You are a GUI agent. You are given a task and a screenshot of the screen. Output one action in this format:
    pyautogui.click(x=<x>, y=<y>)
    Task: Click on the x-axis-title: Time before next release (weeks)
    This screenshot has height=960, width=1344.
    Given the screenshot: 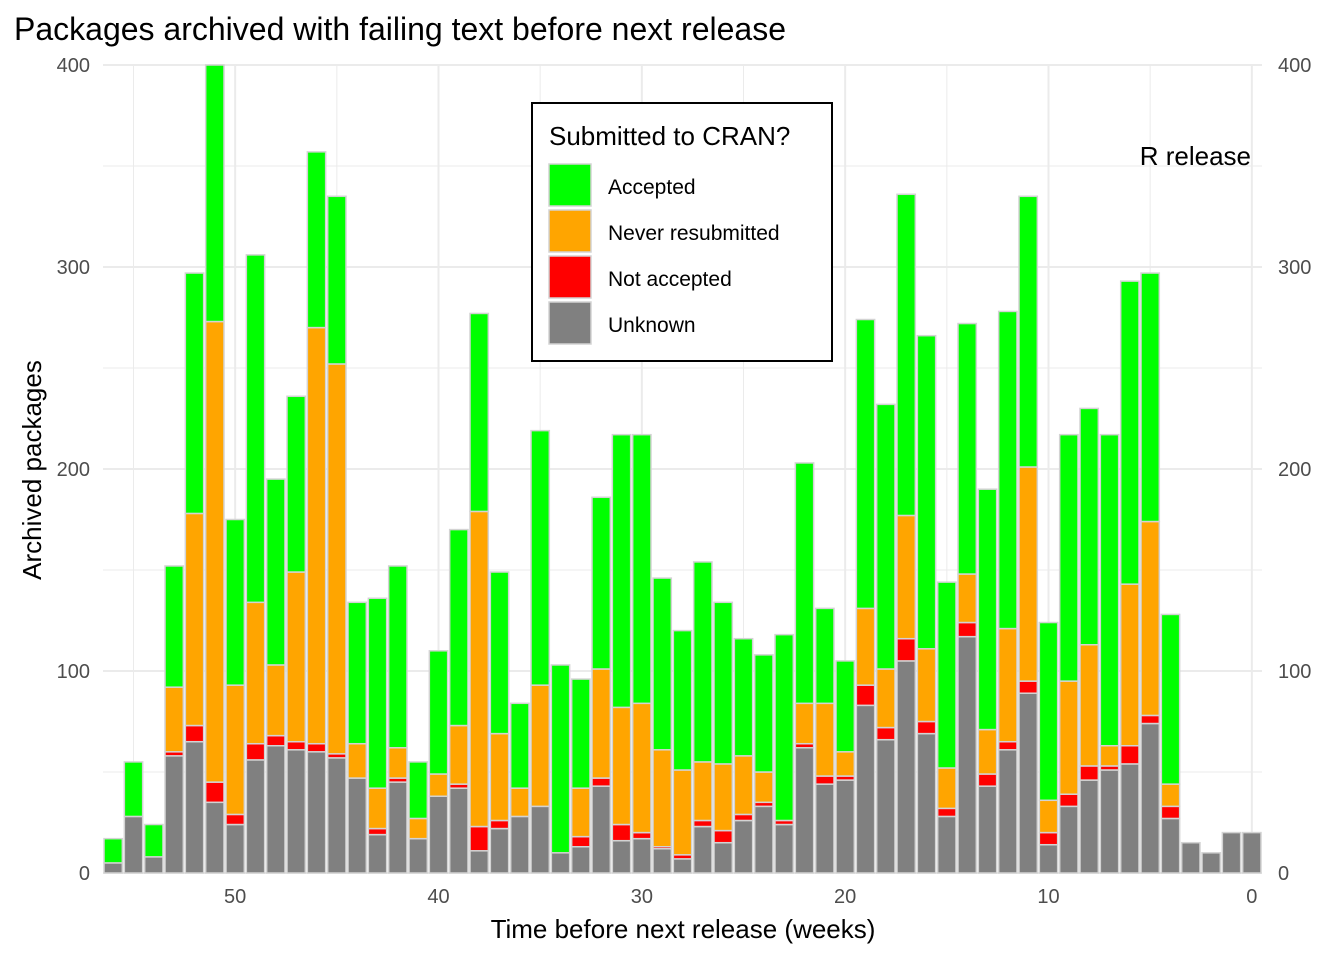 What is the action you would take?
    pyautogui.click(x=683, y=929)
    